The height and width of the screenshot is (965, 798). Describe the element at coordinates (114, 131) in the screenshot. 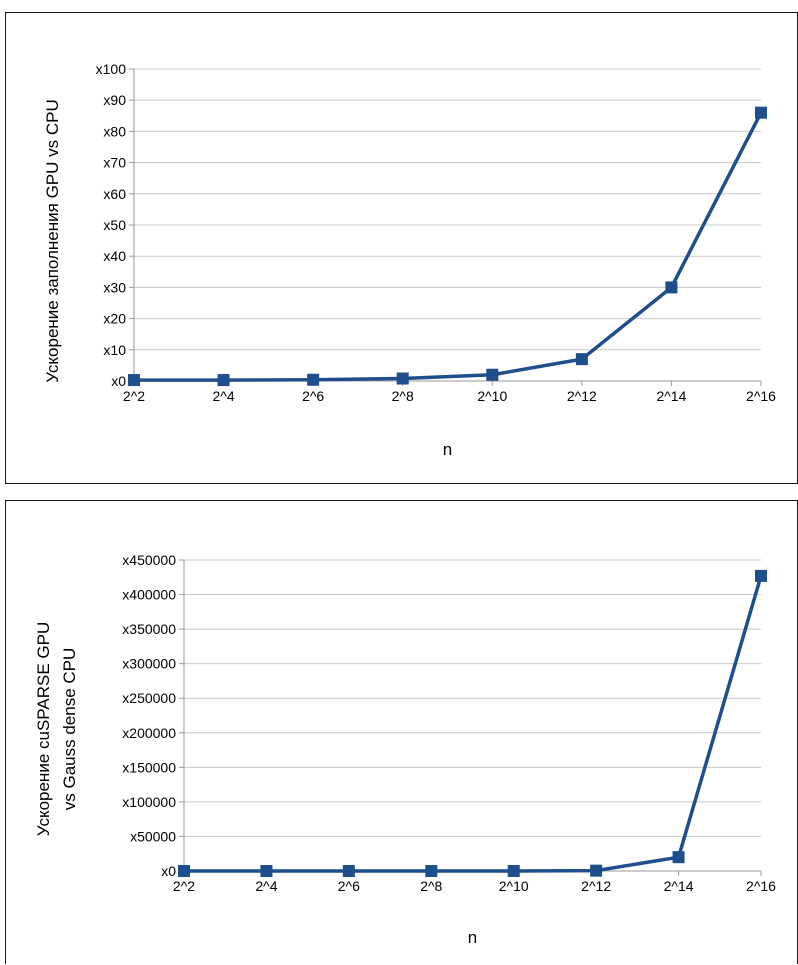

I see `y-tick-label: x80` at that location.